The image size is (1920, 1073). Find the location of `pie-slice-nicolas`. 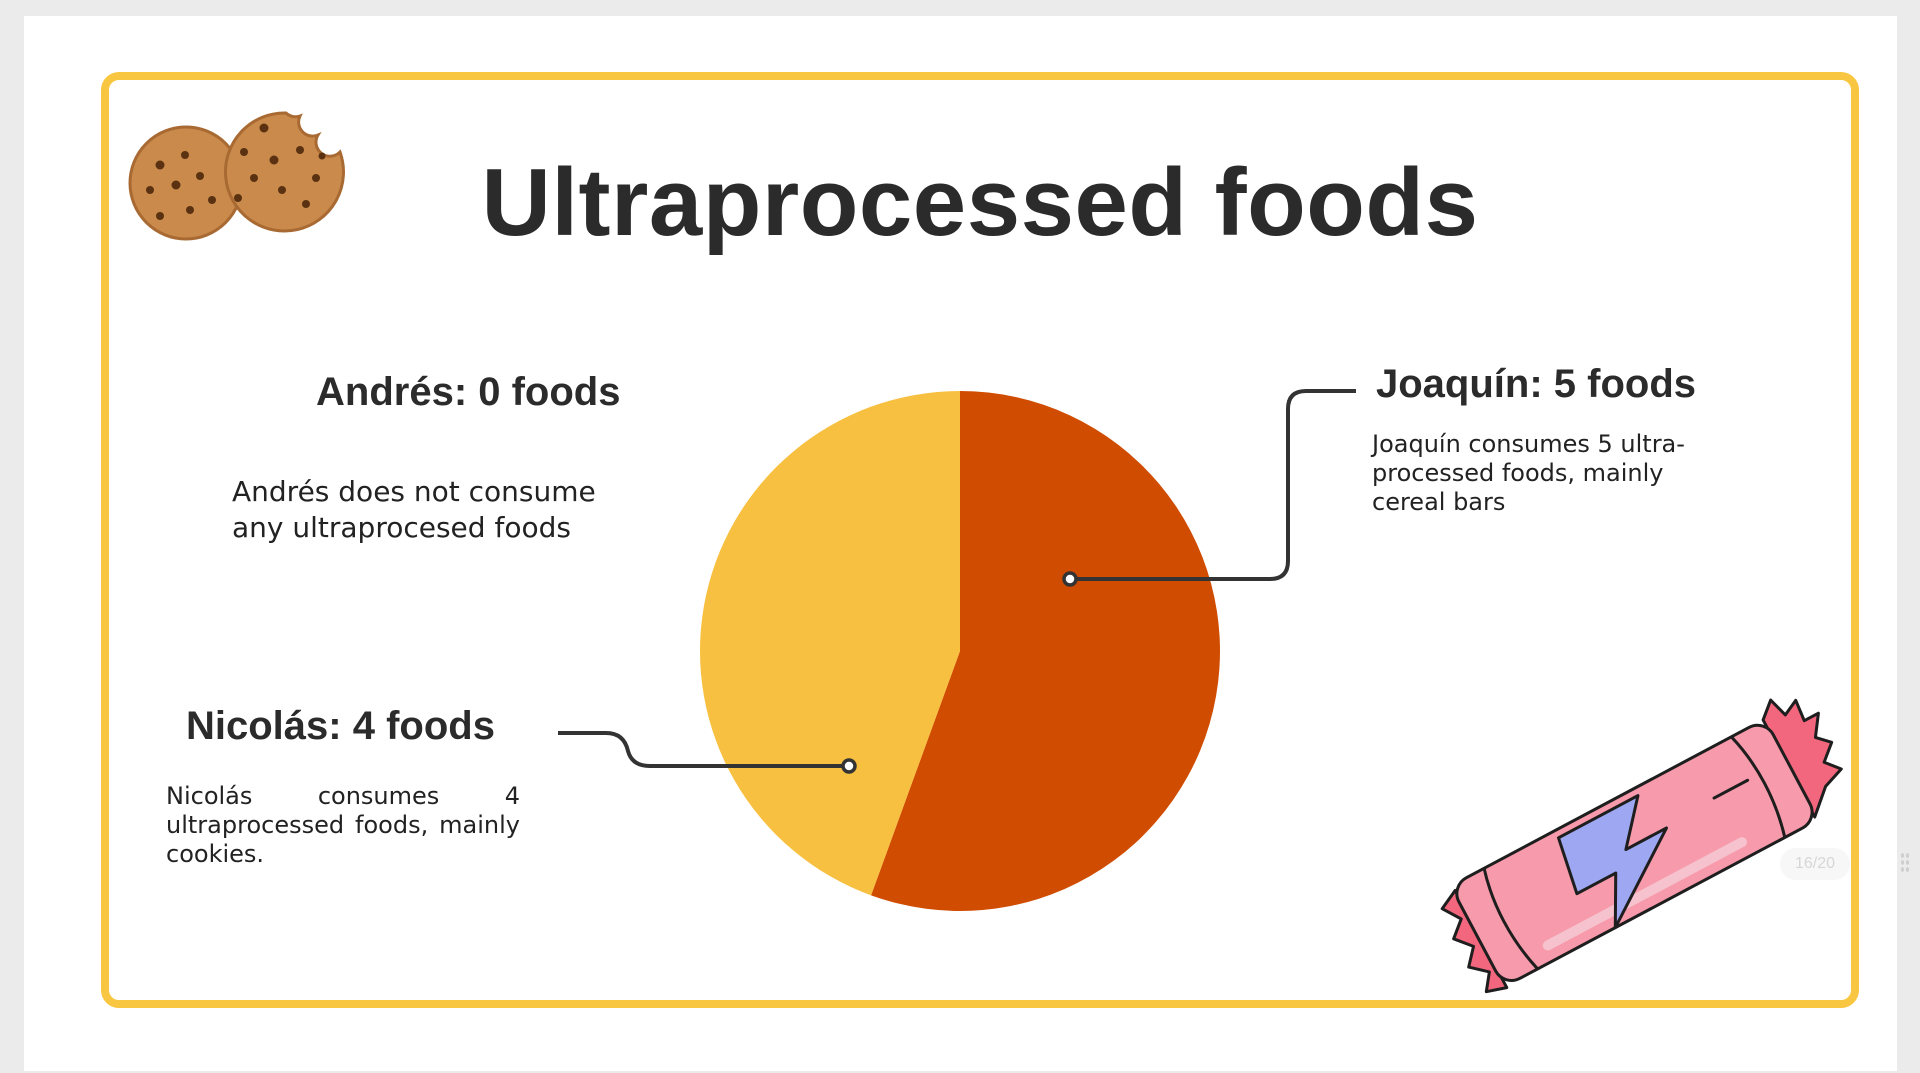

pie-slice-nicolas is located at coordinates (829, 643).